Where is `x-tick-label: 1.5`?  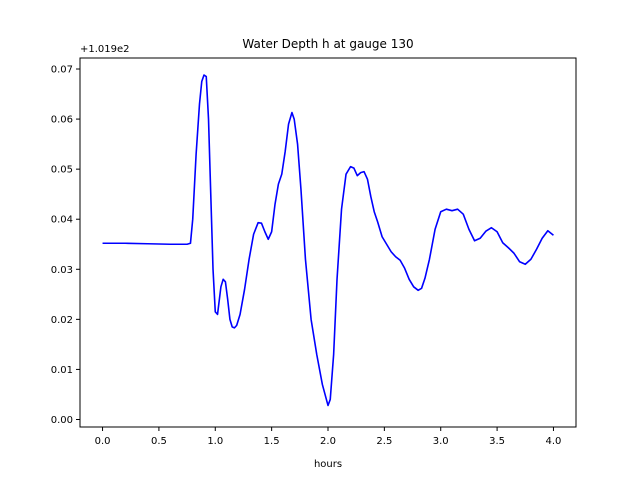
x-tick-label: 1.5 is located at coordinates (272, 441).